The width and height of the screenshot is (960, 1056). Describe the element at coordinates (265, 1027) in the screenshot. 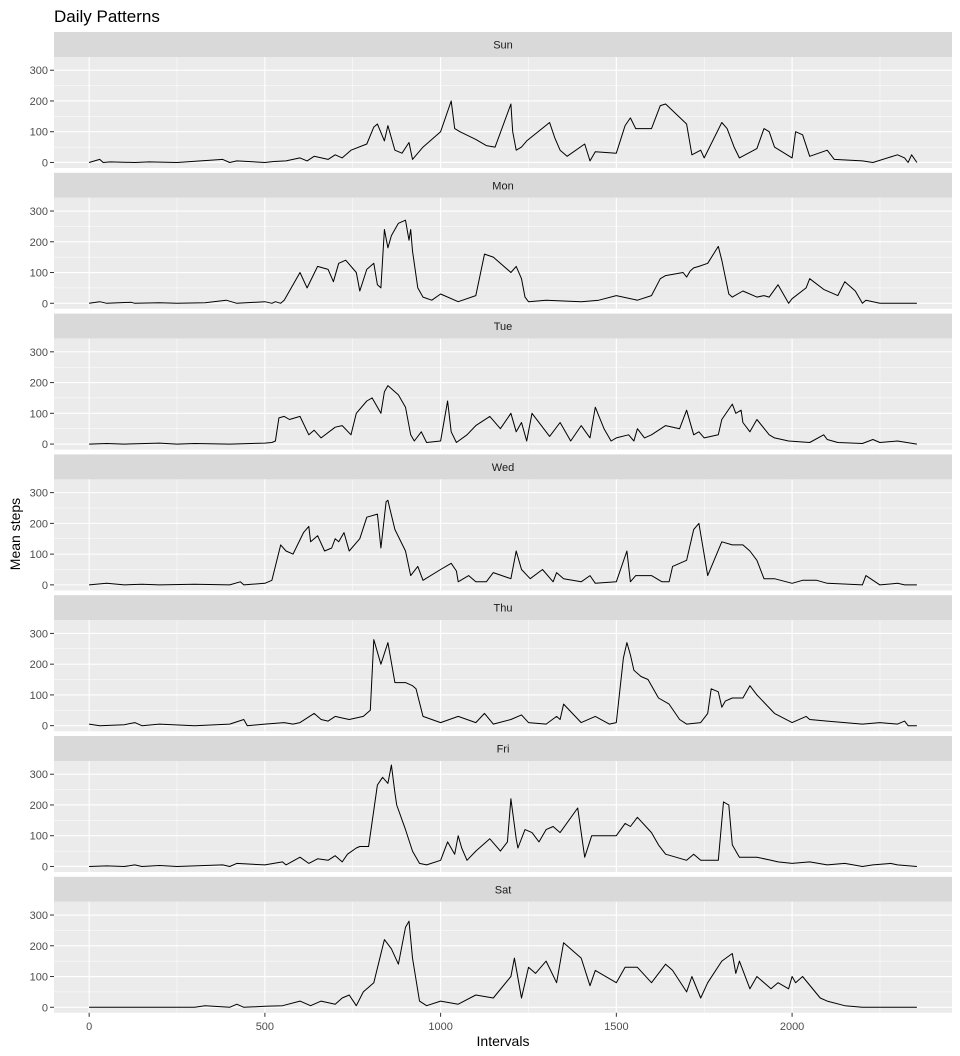

I see `x-tick-label: 500` at that location.